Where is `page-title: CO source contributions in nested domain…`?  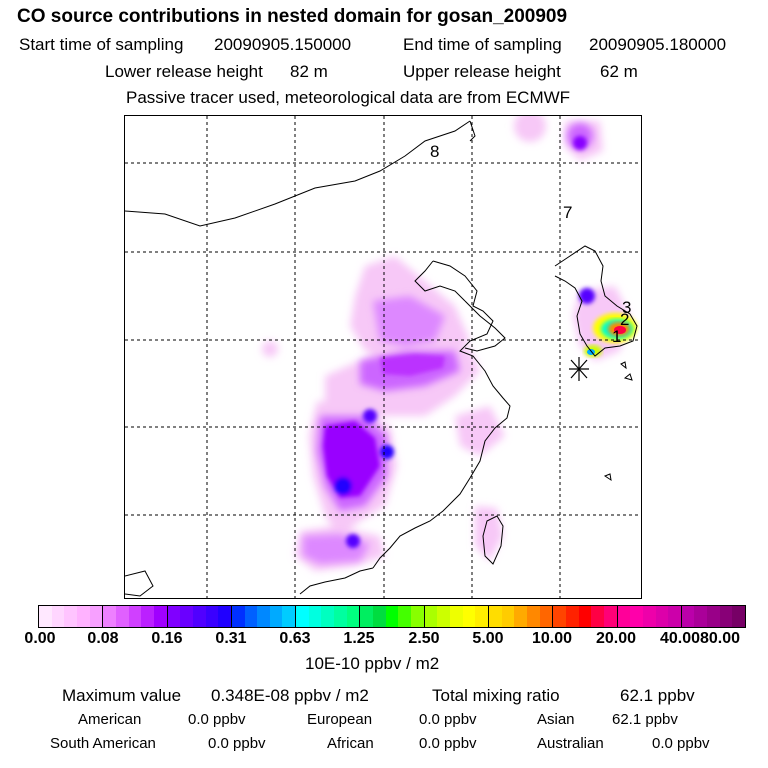 page-title: CO source contributions in nested domain… is located at coordinates (292, 16).